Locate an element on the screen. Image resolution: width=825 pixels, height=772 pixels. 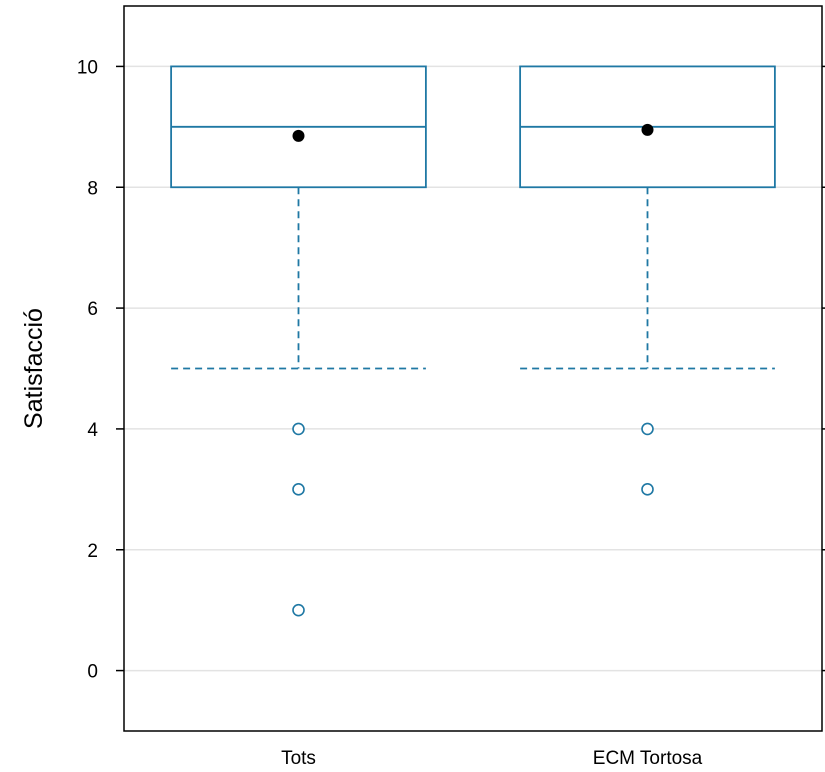
x-category-label: Tots is located at coordinates (298, 758).